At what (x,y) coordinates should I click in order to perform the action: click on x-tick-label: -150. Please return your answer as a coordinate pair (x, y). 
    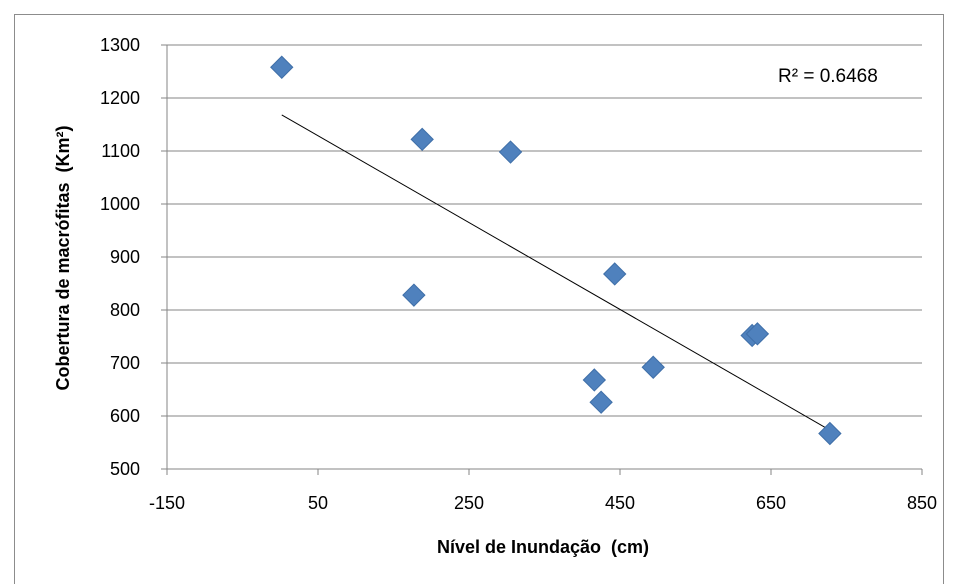
    Looking at the image, I should click on (167, 503).